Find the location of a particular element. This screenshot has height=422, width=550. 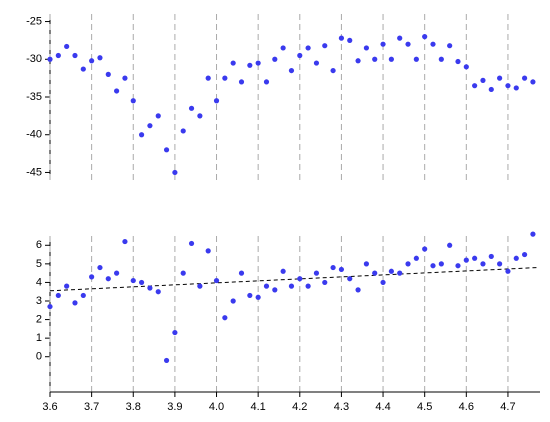

x-tick-label: 3.7 is located at coordinates (91, 407).